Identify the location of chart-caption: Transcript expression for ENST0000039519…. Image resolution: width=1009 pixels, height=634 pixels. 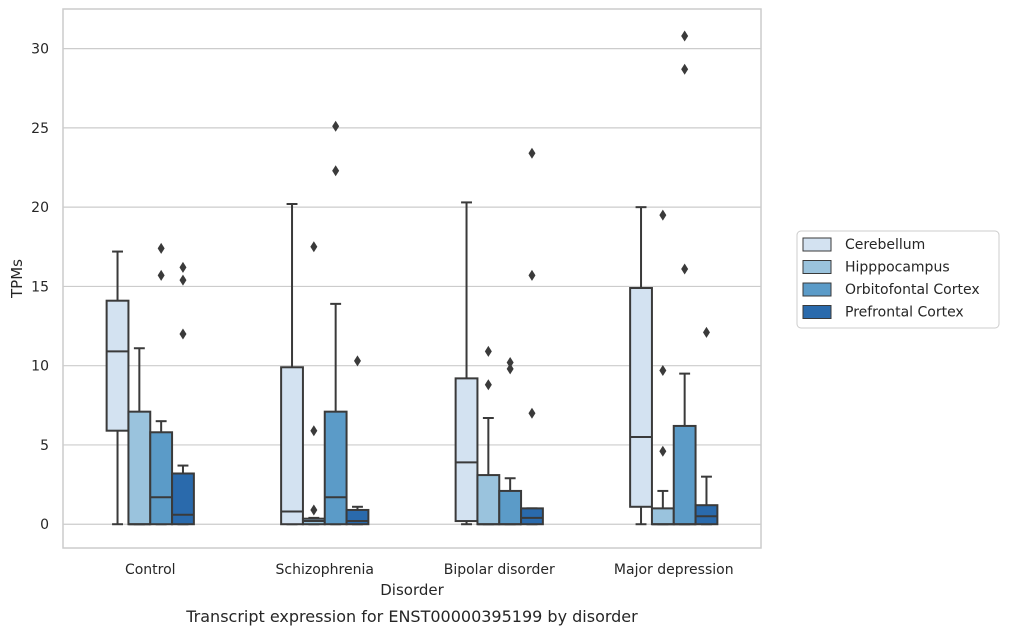
(411, 616).